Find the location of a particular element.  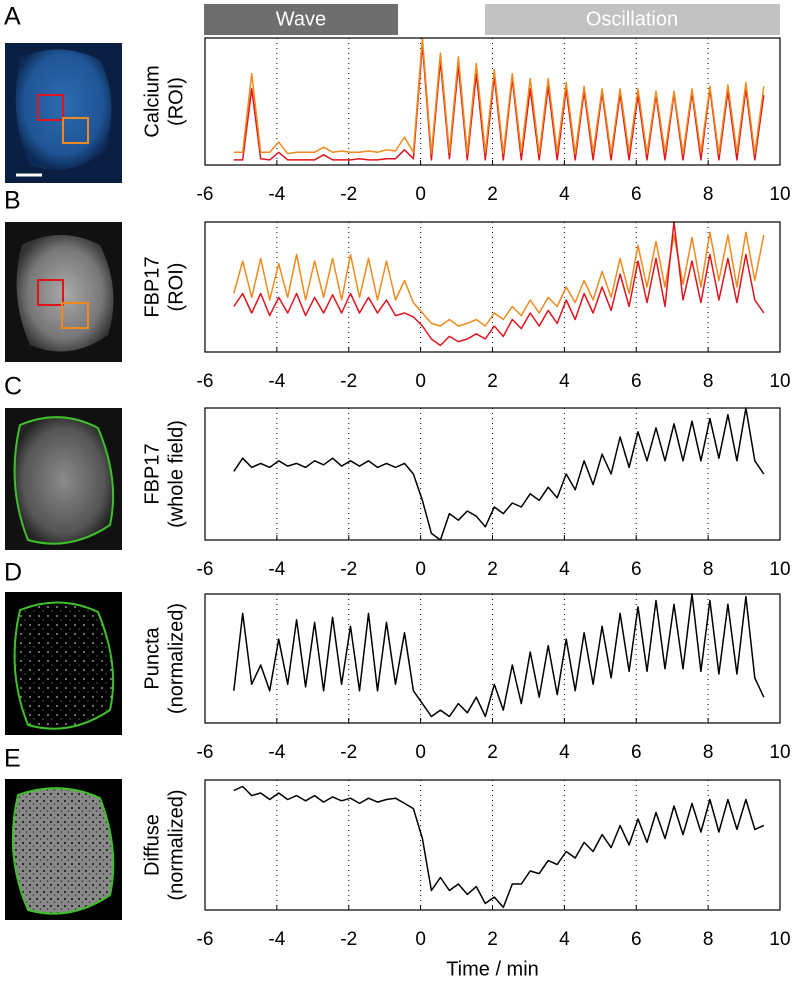

wave-bar is located at coordinates (301, 19).